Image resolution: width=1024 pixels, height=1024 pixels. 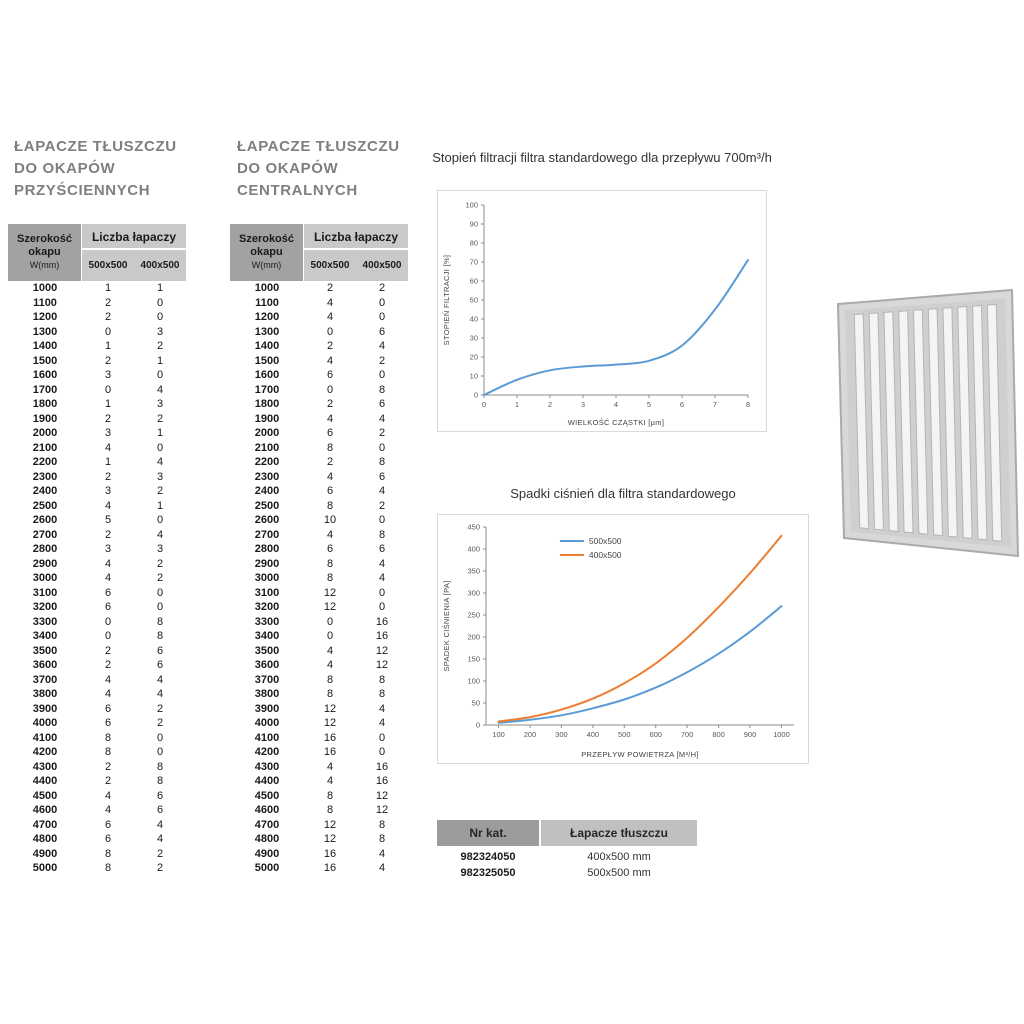 What do you see at coordinates (567, 865) in the screenshot?
I see `catalog-body: 982324050 400x500 mm 982325050 500x500 mm` at bounding box center [567, 865].